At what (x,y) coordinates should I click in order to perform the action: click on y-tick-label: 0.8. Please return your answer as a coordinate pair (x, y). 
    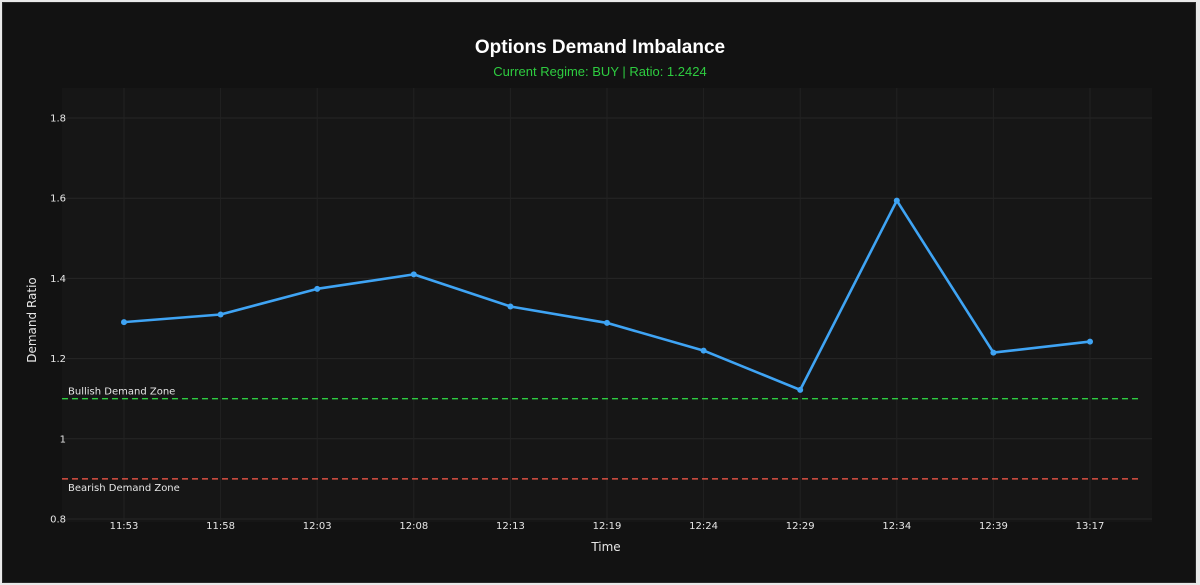
    Looking at the image, I should click on (58, 520).